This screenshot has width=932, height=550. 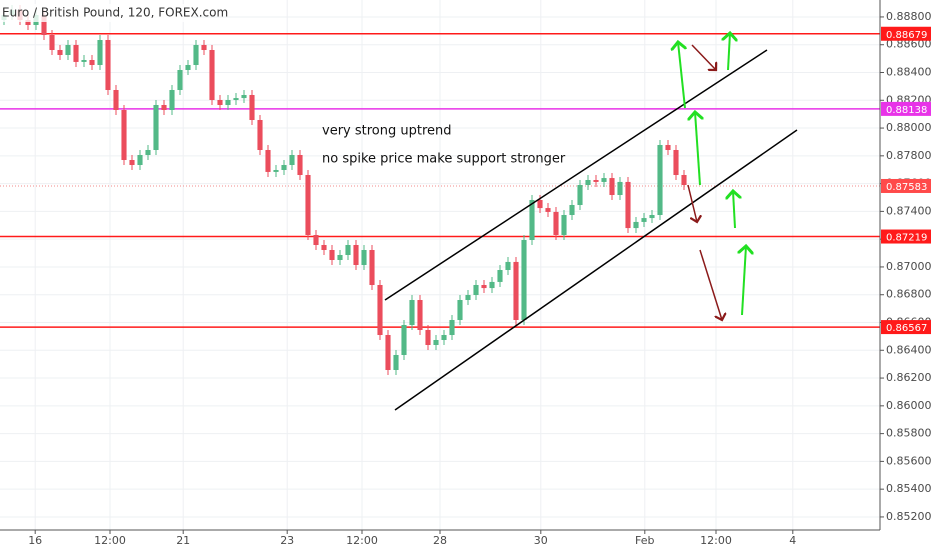 I want to click on level-label: 0.87583, so click(x=906, y=187).